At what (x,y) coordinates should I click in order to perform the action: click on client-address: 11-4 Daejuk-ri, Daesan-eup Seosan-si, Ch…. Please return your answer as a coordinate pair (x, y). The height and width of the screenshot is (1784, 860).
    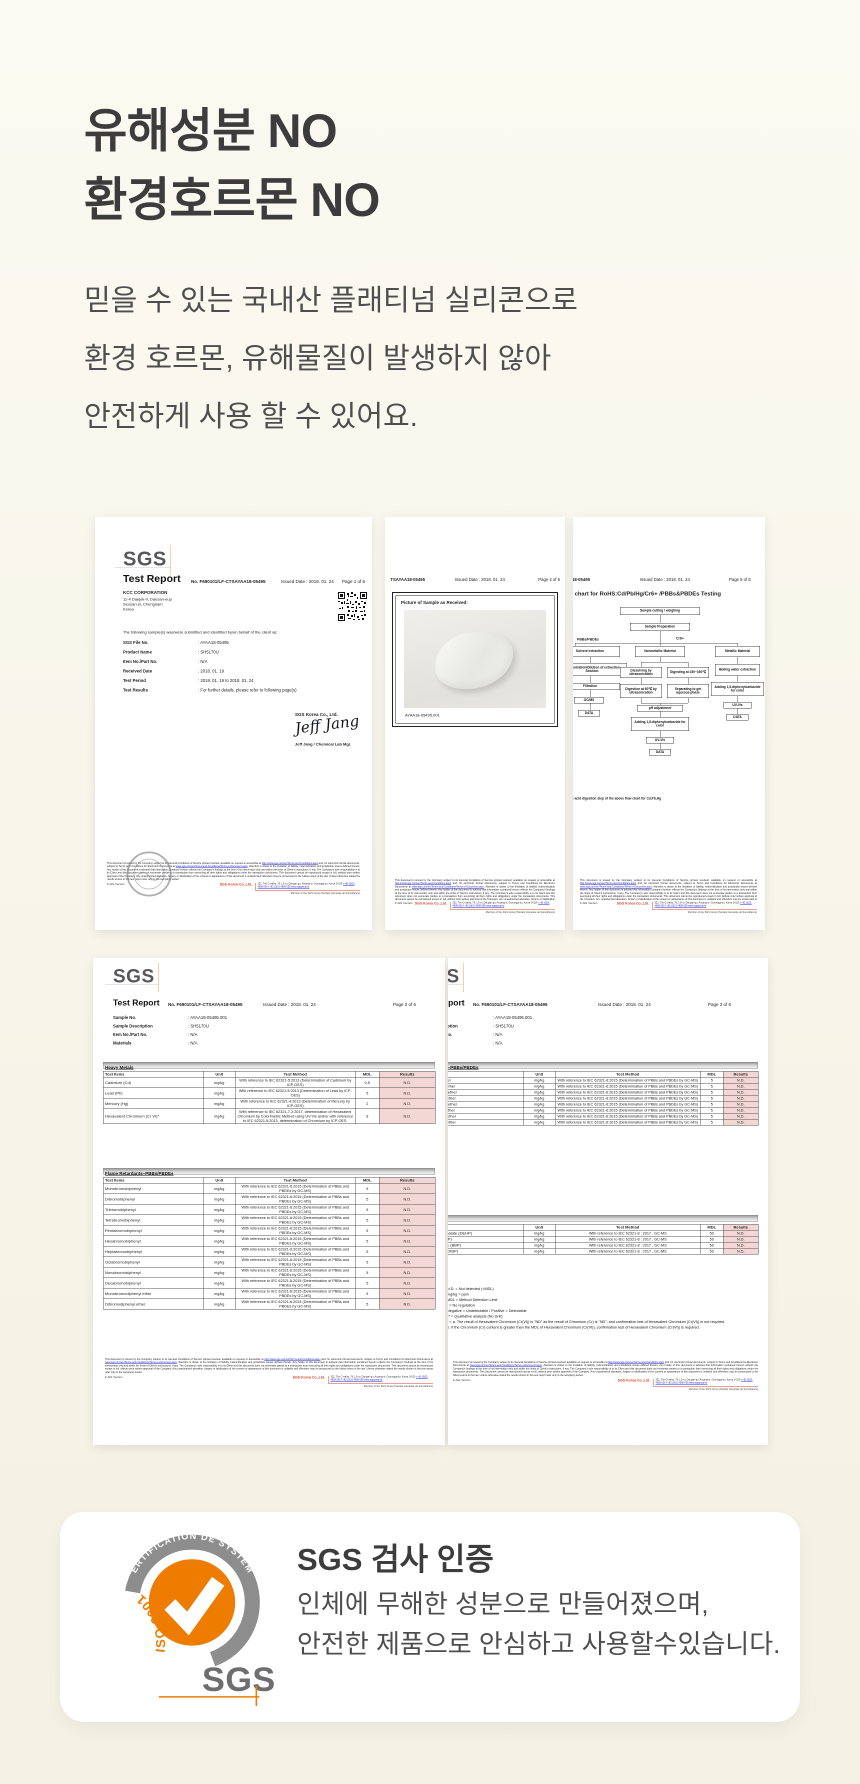
    Looking at the image, I should click on (147, 604).